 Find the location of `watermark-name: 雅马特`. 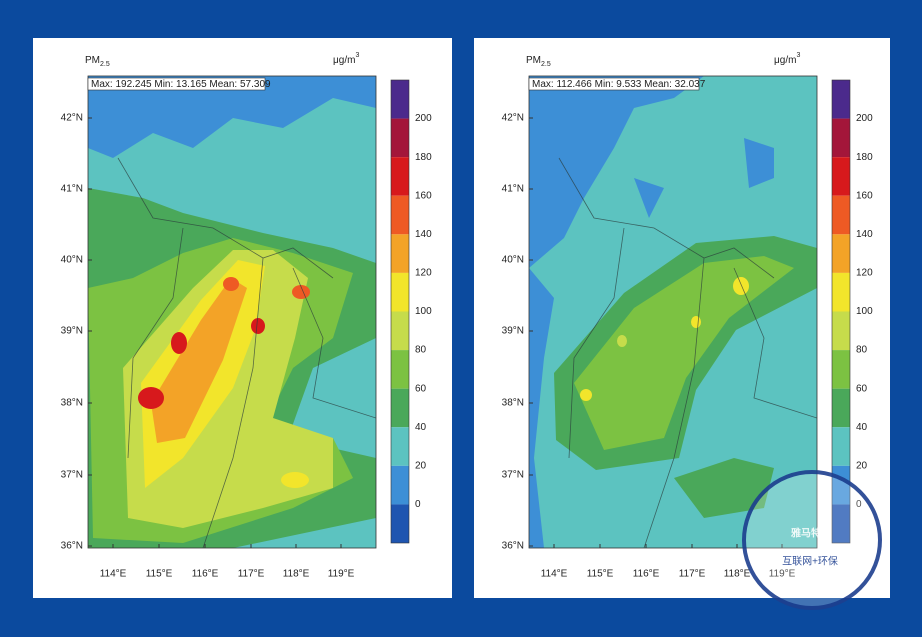

watermark-name: 雅马特 is located at coordinates (806, 533).